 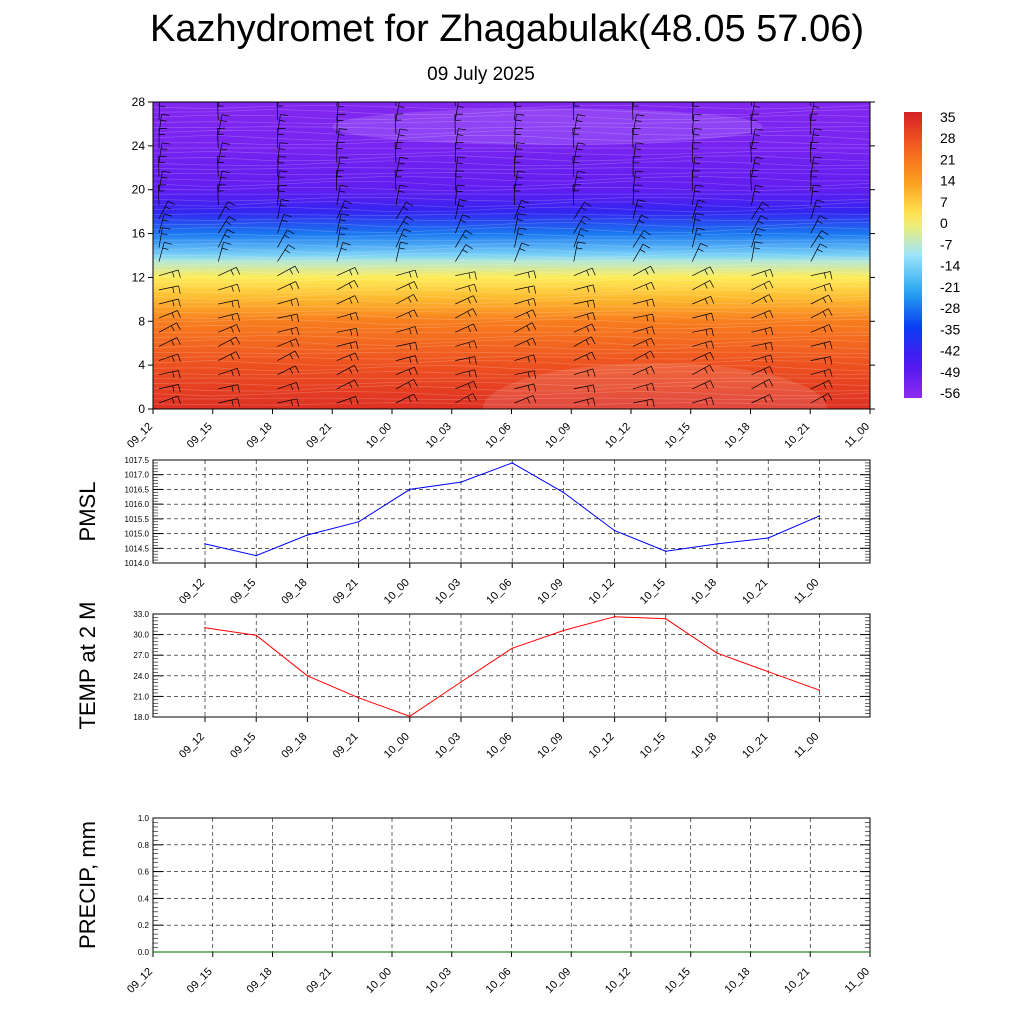 What do you see at coordinates (294, 592) in the screenshot?
I see `x-tick-label: 09_18` at bounding box center [294, 592].